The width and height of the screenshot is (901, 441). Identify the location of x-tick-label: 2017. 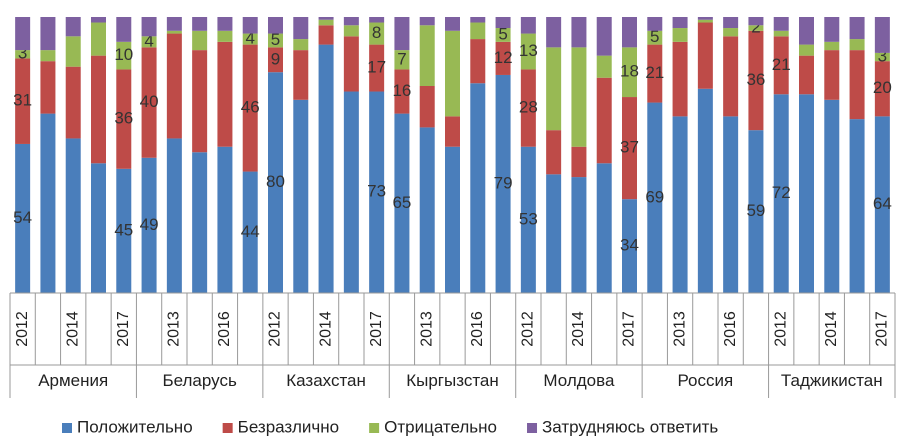
(376, 329).